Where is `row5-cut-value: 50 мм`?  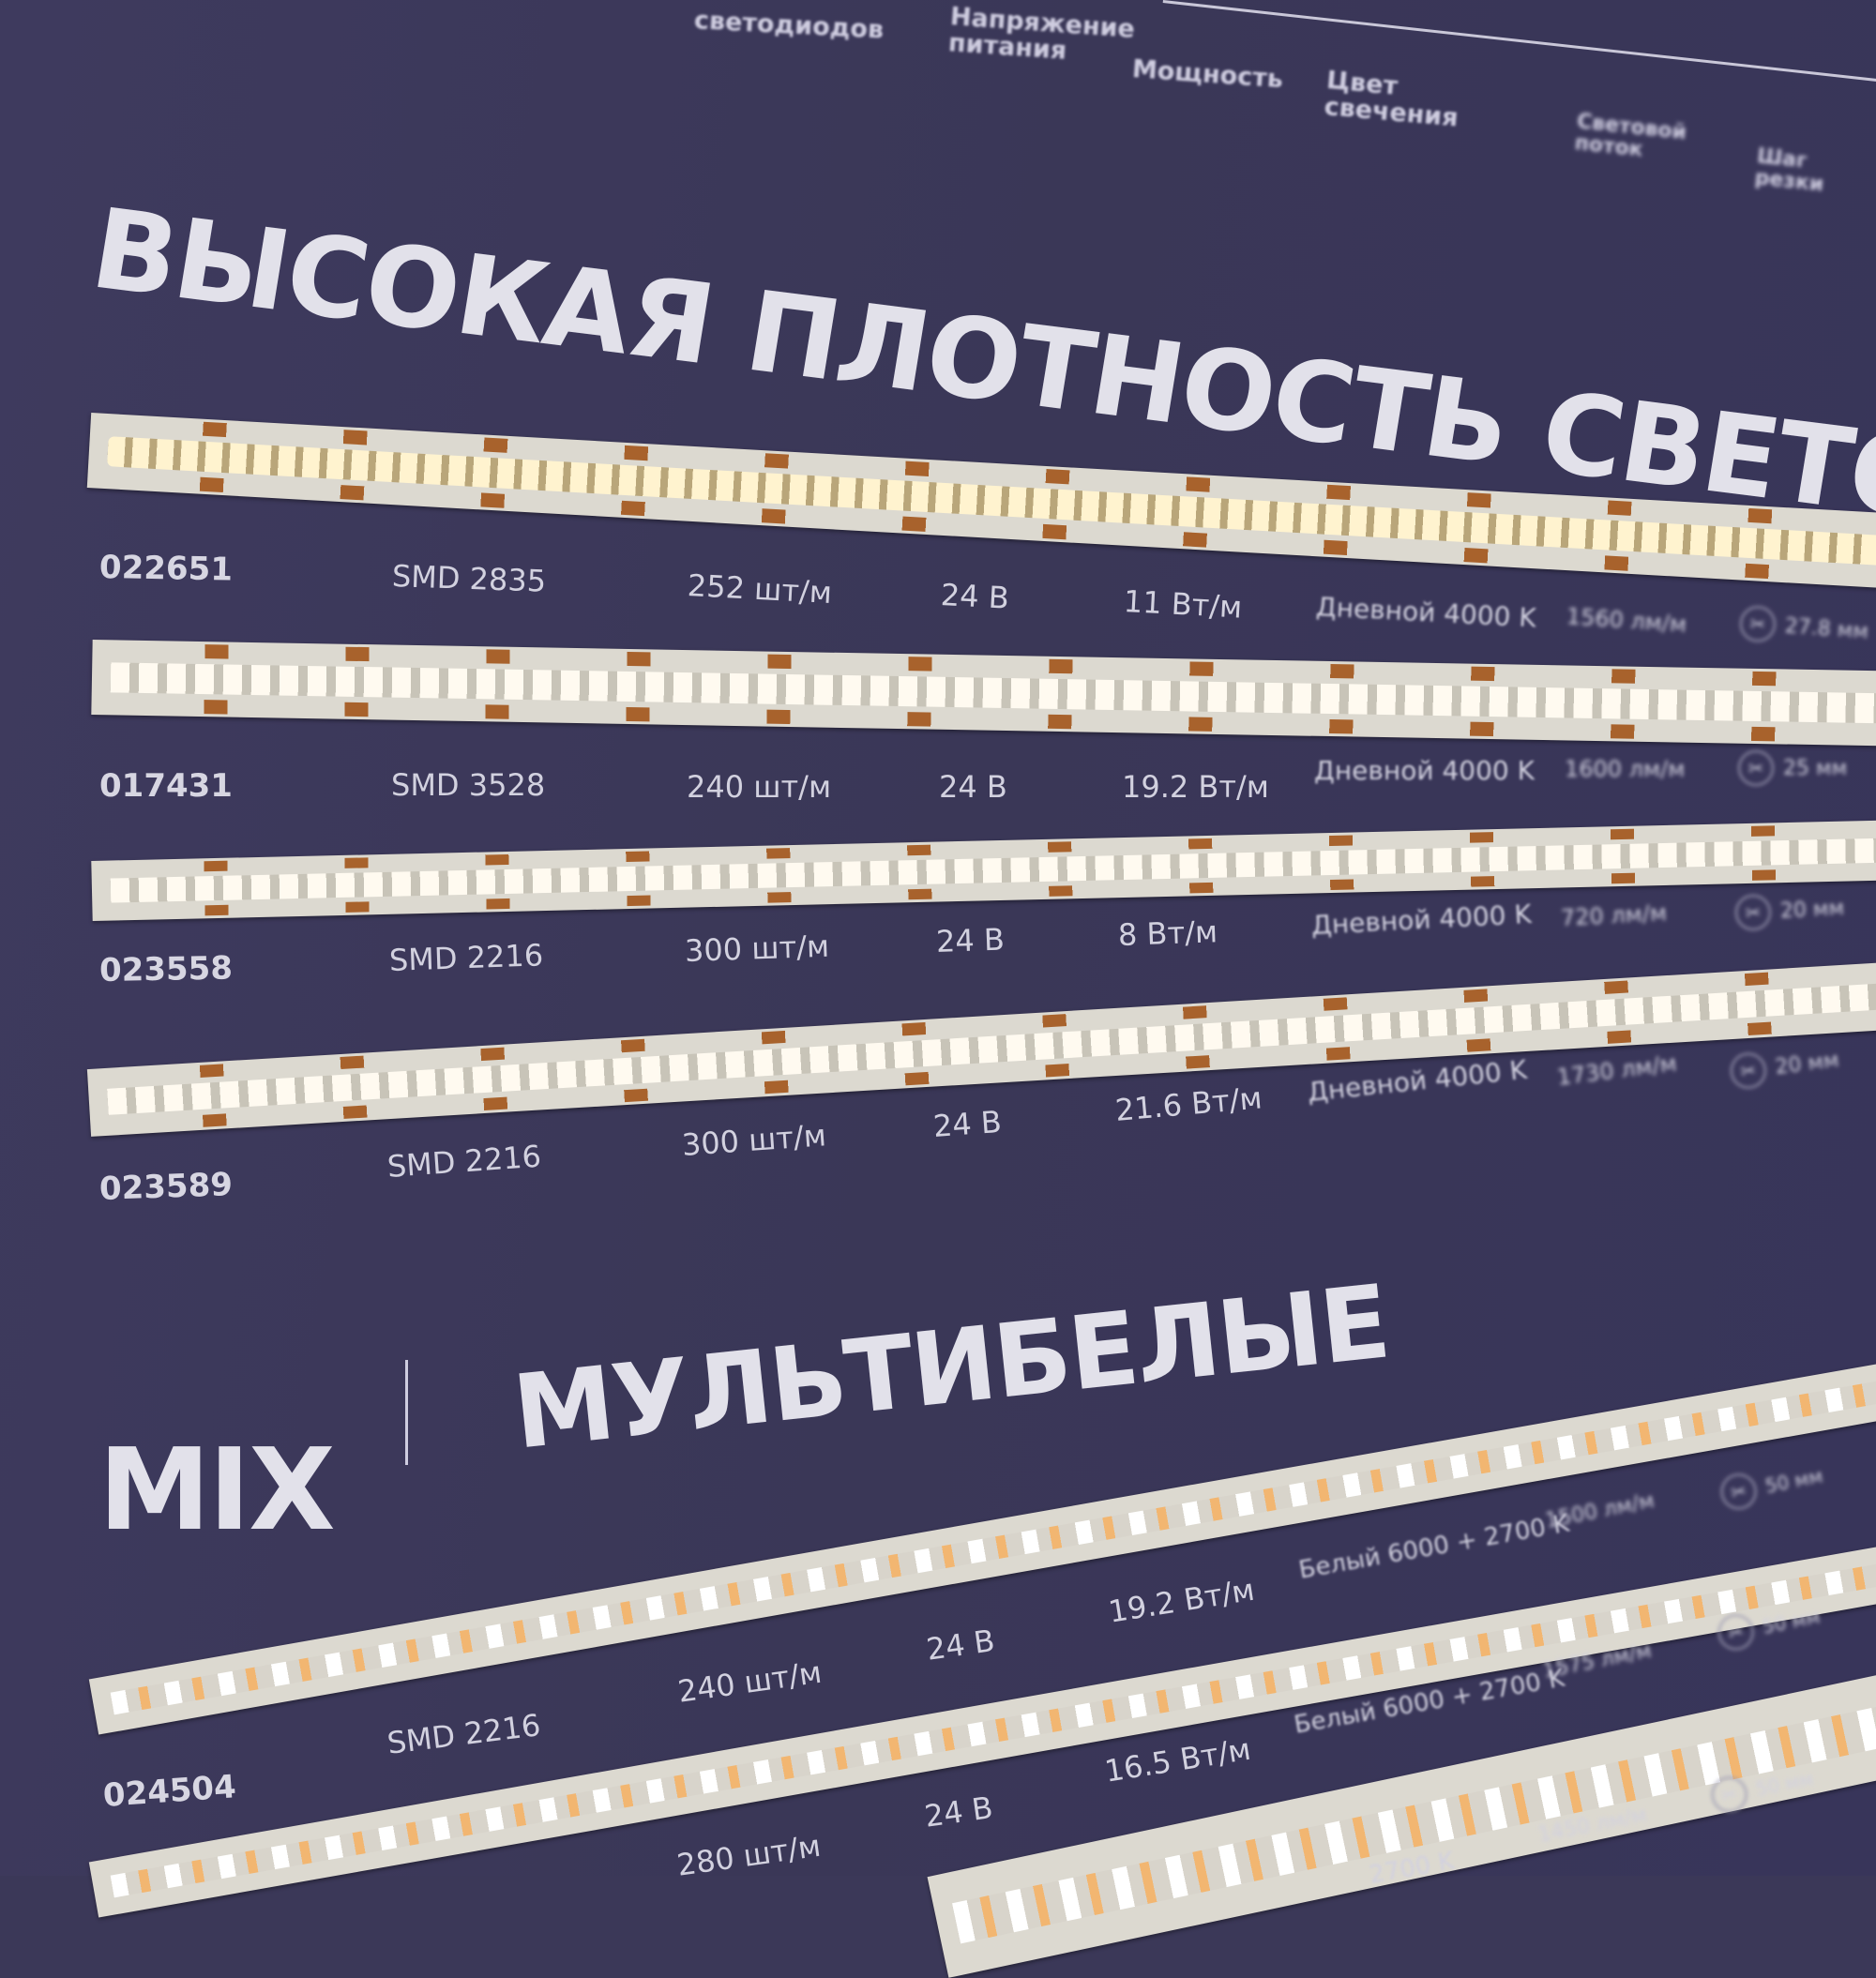 row5-cut-value: 50 мм is located at coordinates (1794, 1481).